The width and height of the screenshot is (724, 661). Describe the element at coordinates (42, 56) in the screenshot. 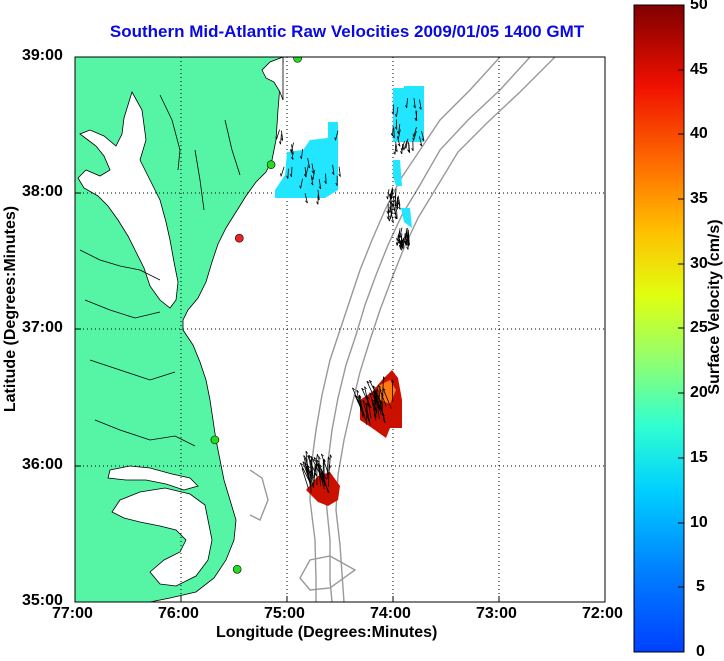

I see `y-tick-label: 39:00` at that location.